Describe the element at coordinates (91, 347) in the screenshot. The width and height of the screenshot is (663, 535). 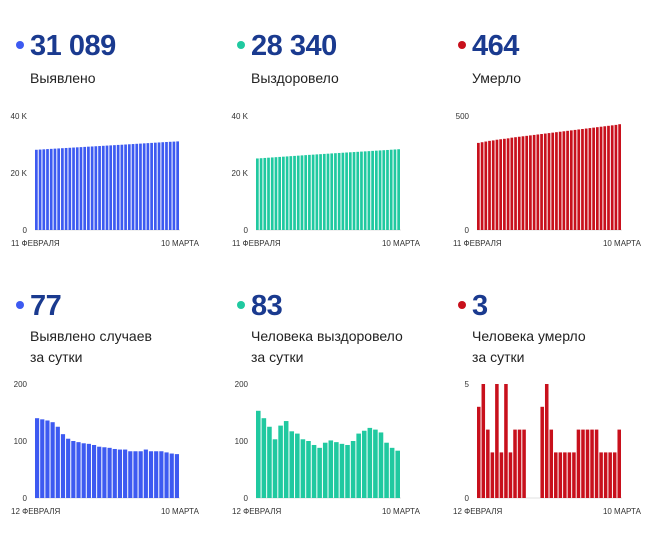
I see `stat-label: Выявлено случаев за сутки` at that location.